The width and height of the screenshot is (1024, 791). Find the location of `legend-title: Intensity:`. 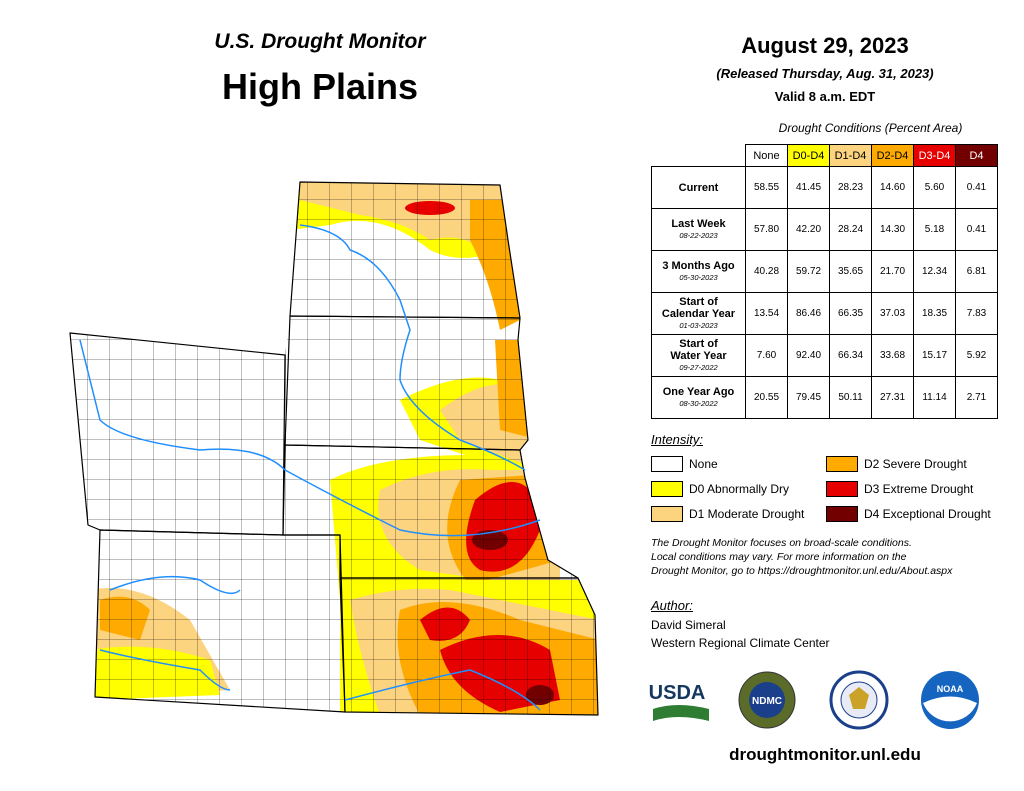

legend-title: Intensity: is located at coordinates (677, 439).